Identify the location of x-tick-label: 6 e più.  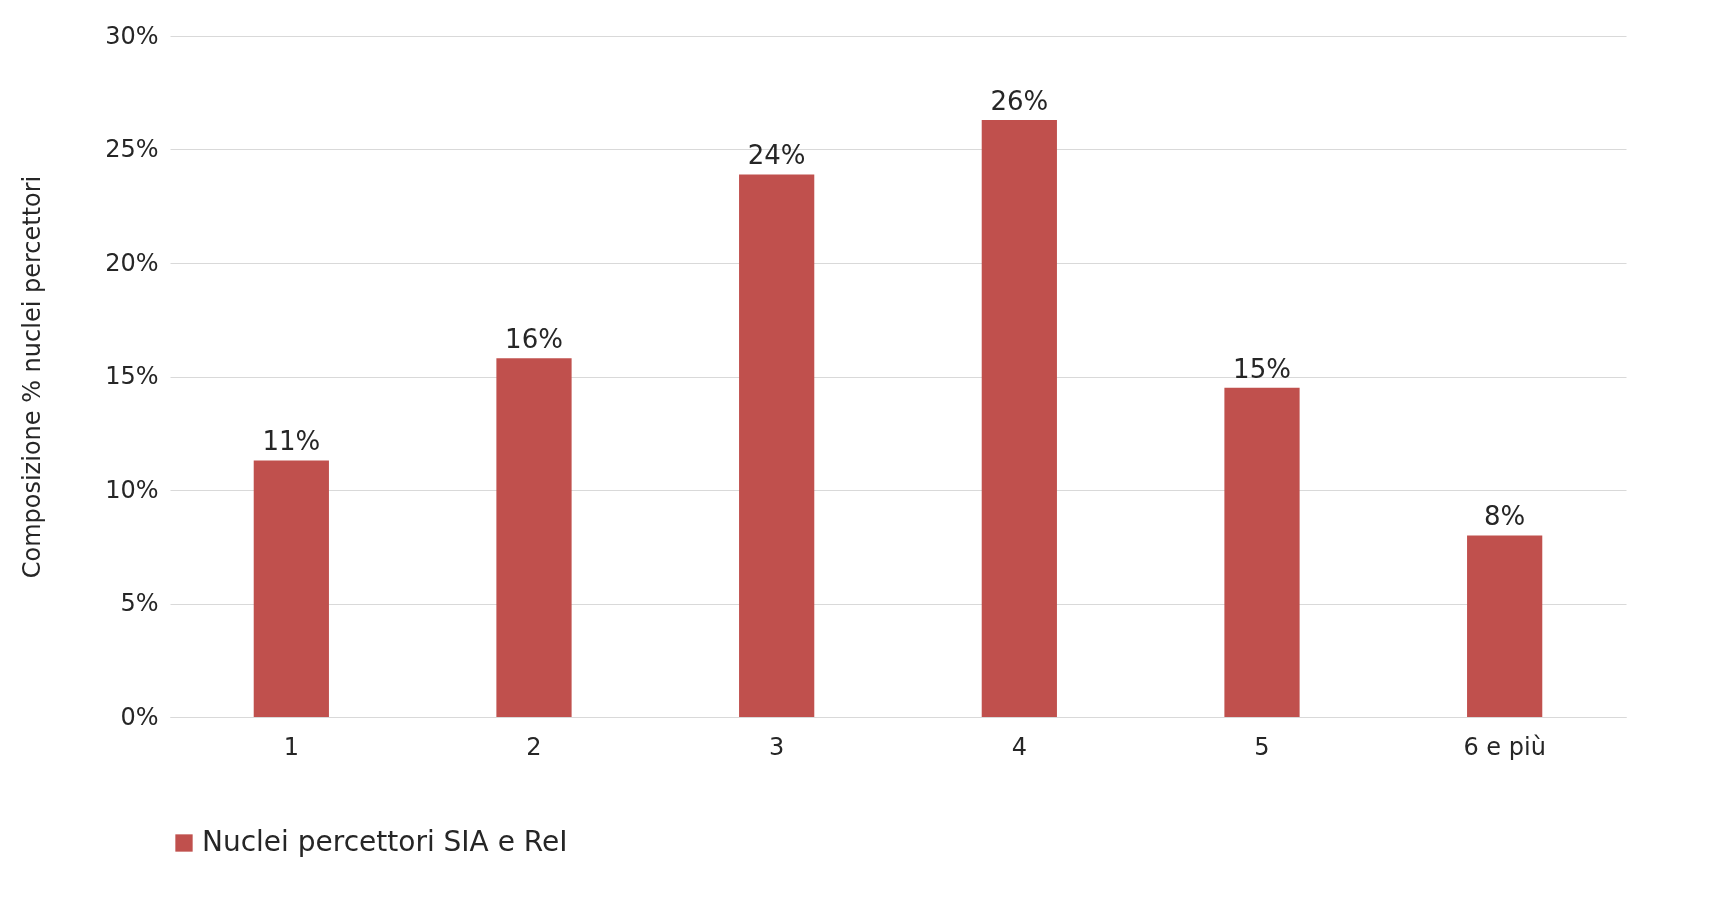
(1504, 746).